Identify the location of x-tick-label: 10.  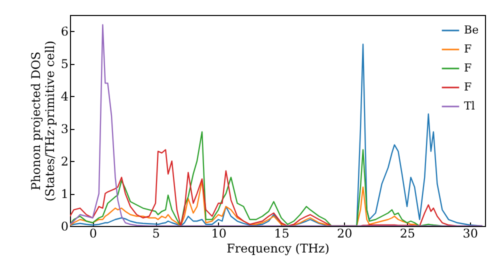
(219, 233).